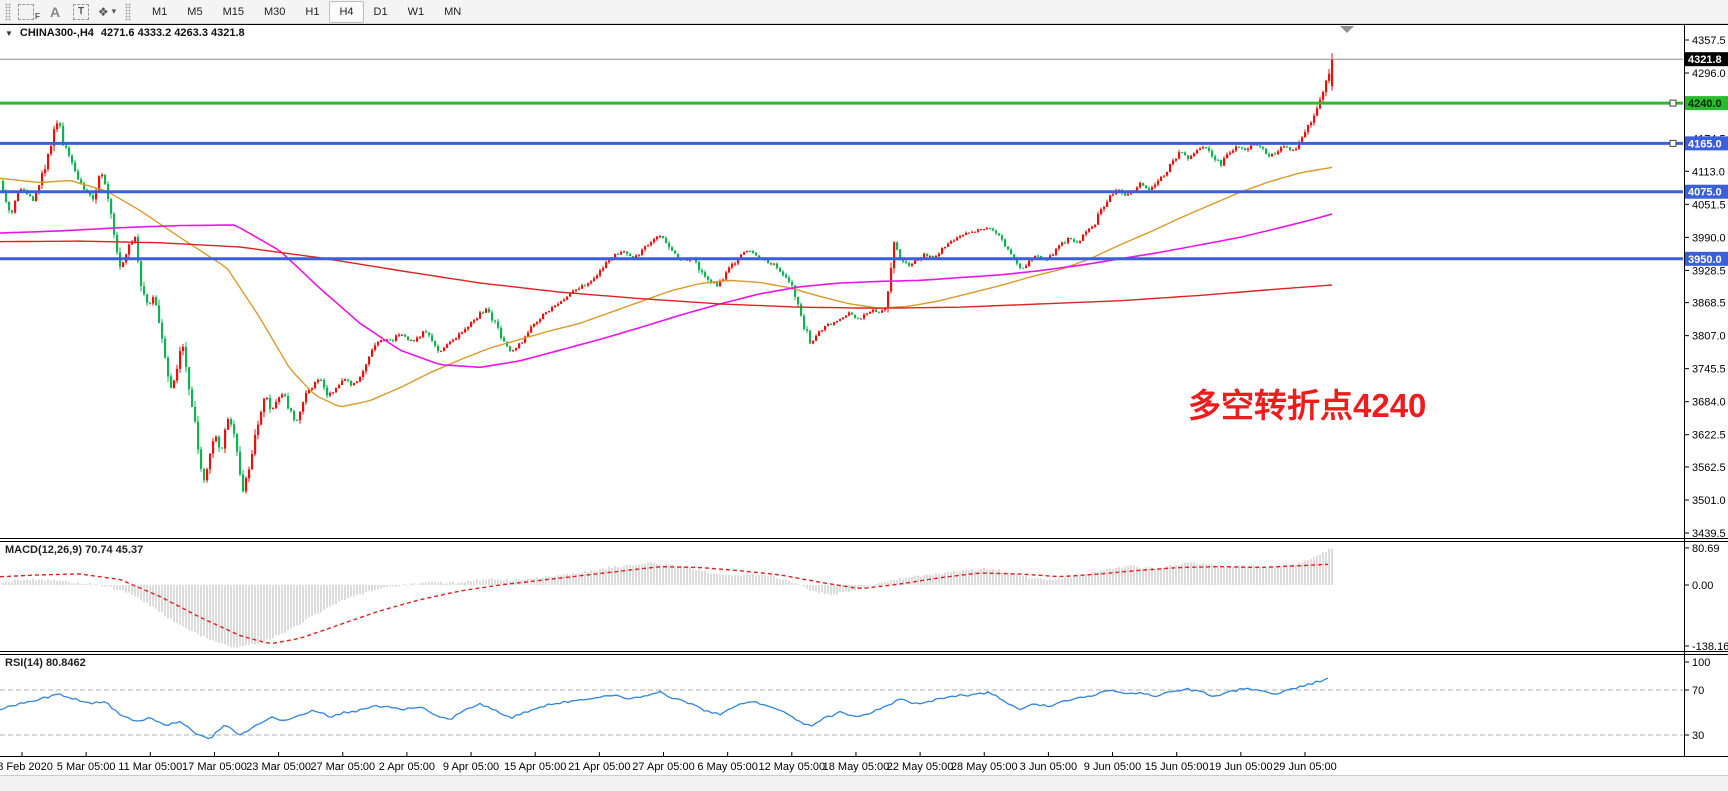 This screenshot has height=791, width=1728. I want to click on trade-annotation: 多空转折点4240, so click(1307, 405).